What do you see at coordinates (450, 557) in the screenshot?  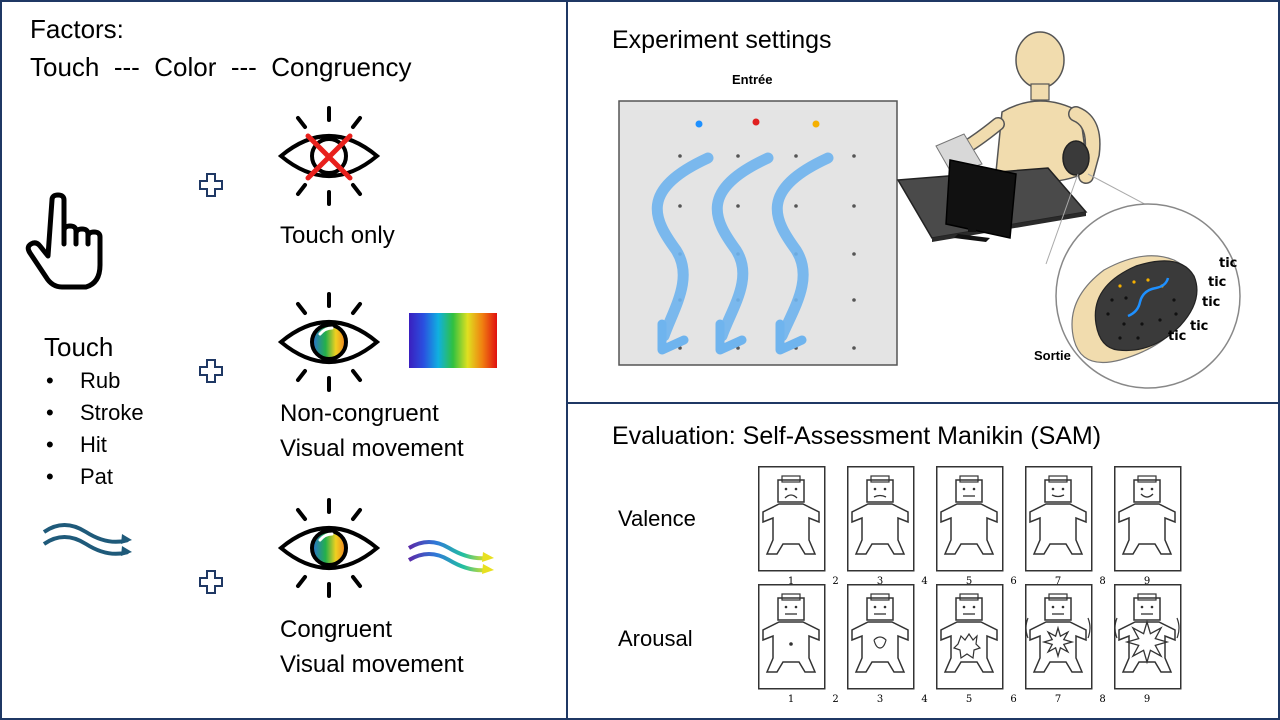 I see `rainbow-wave-arrows-icon` at bounding box center [450, 557].